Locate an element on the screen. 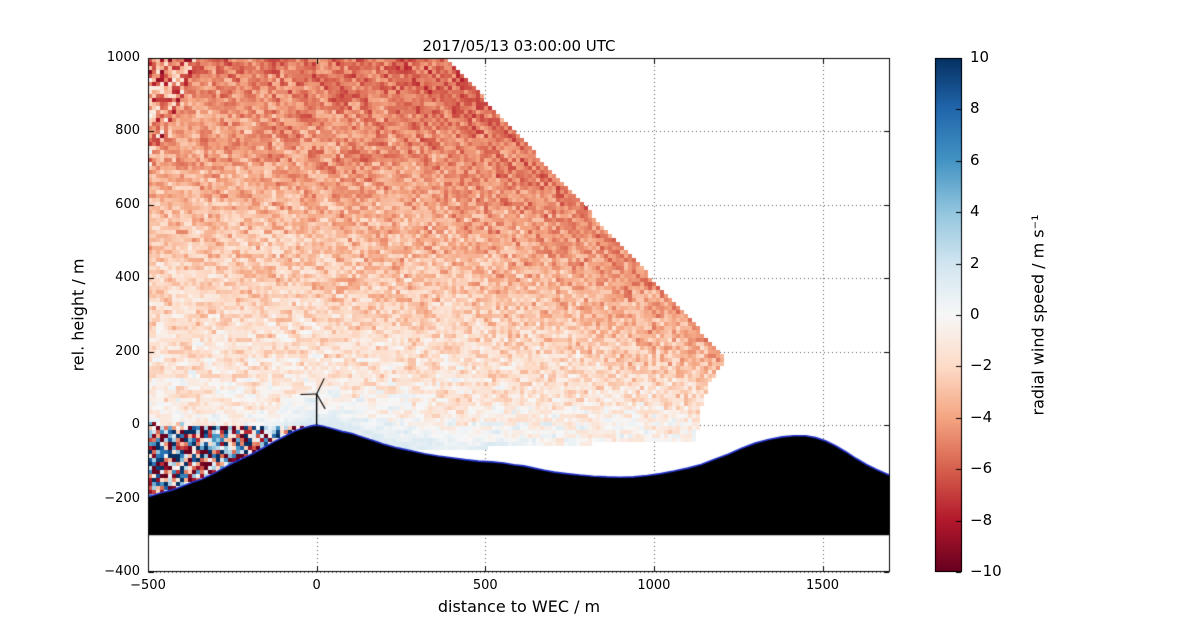 The height and width of the screenshot is (636, 1200). colorbar-tick-label: 6 is located at coordinates (975, 159).